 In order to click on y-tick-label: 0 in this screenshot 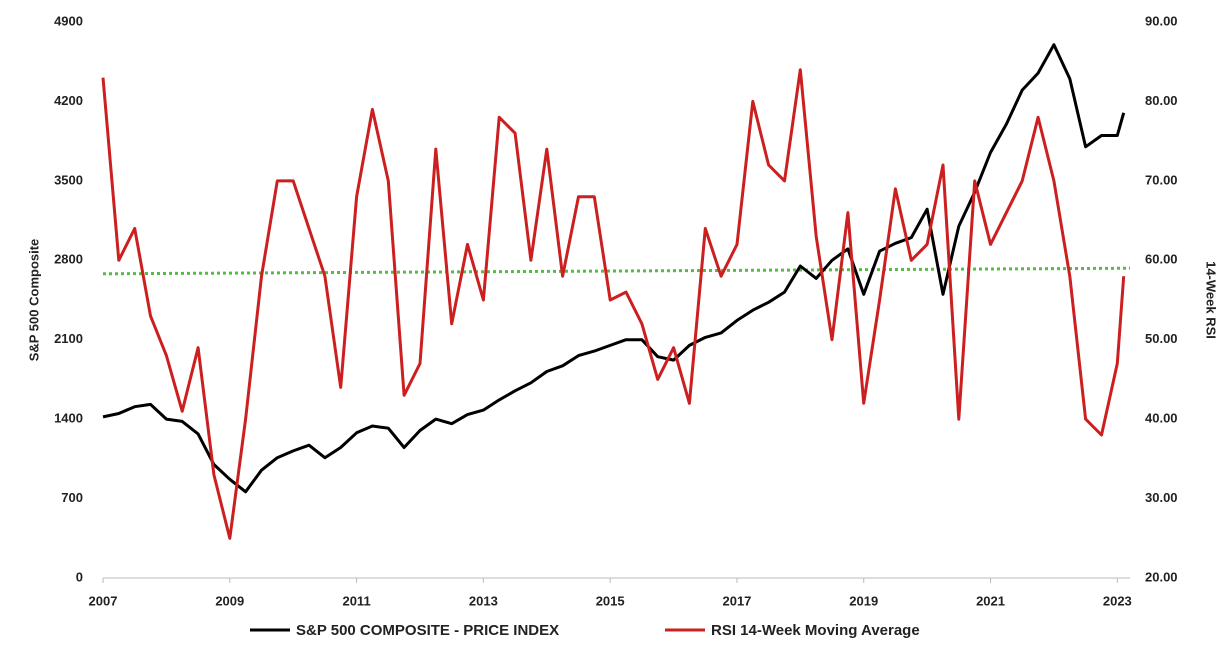, I will do `click(79, 576)`.